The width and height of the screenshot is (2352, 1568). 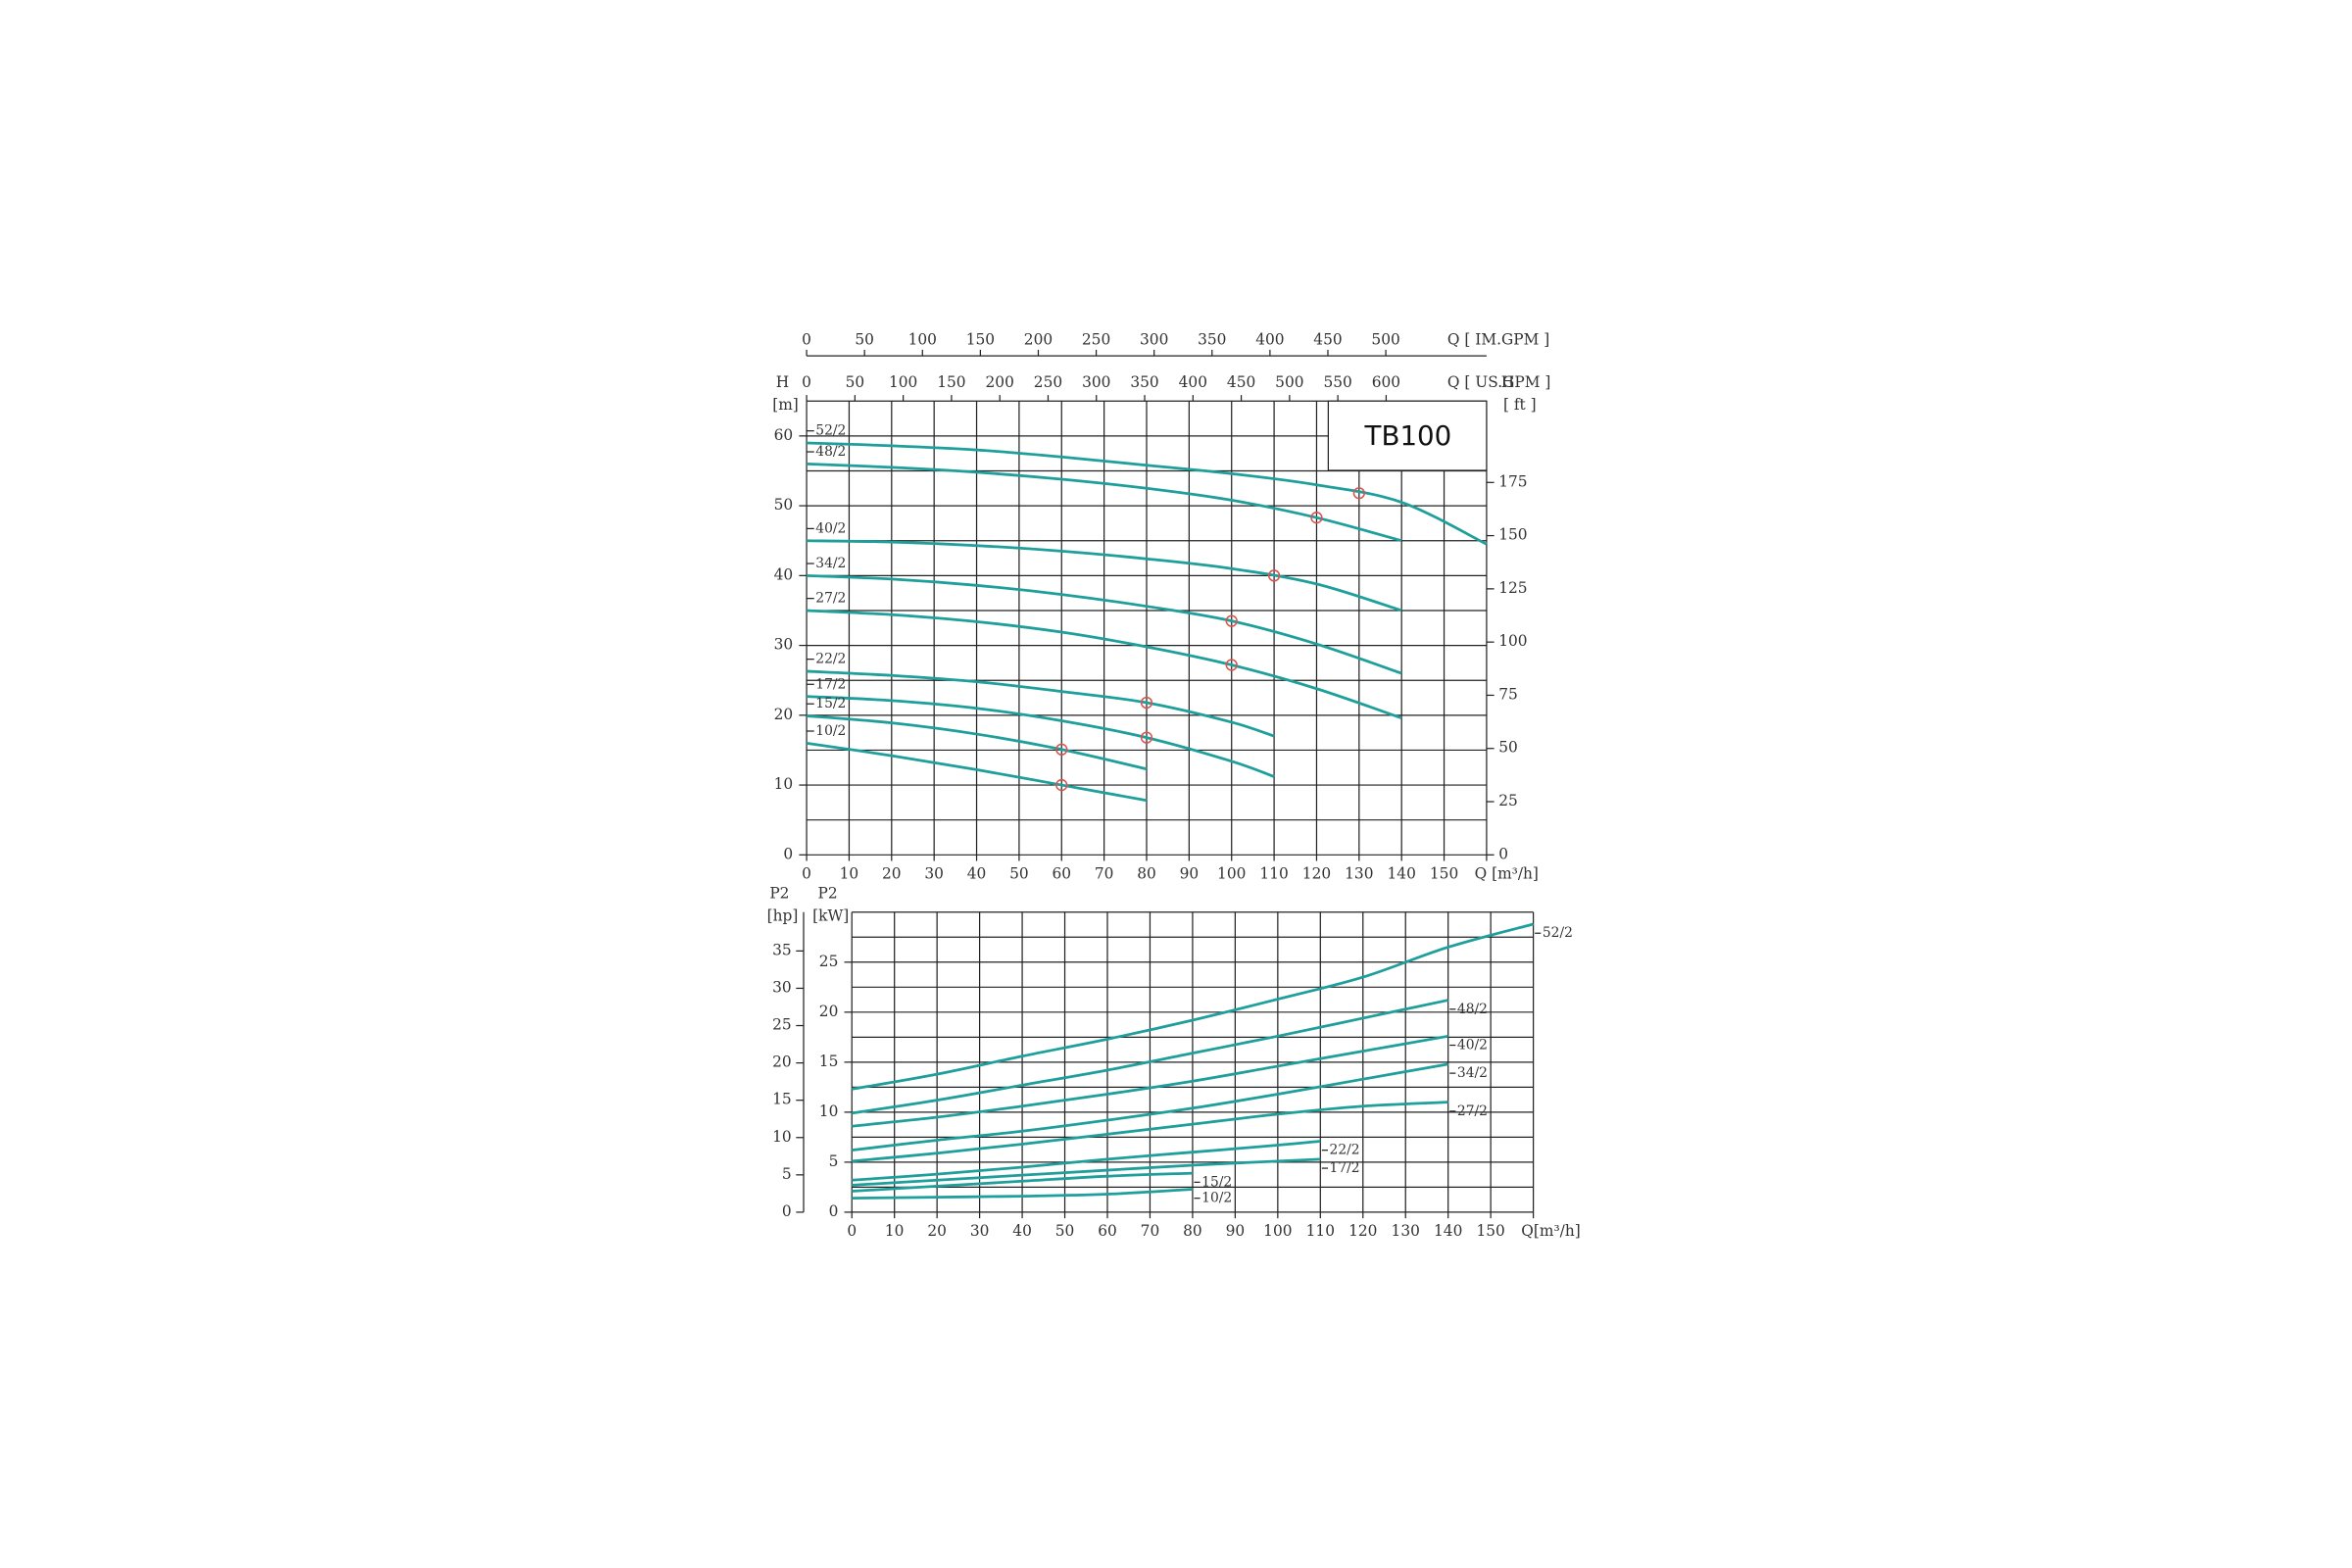 I want to click on x-tick-label: 0, so click(x=806, y=873).